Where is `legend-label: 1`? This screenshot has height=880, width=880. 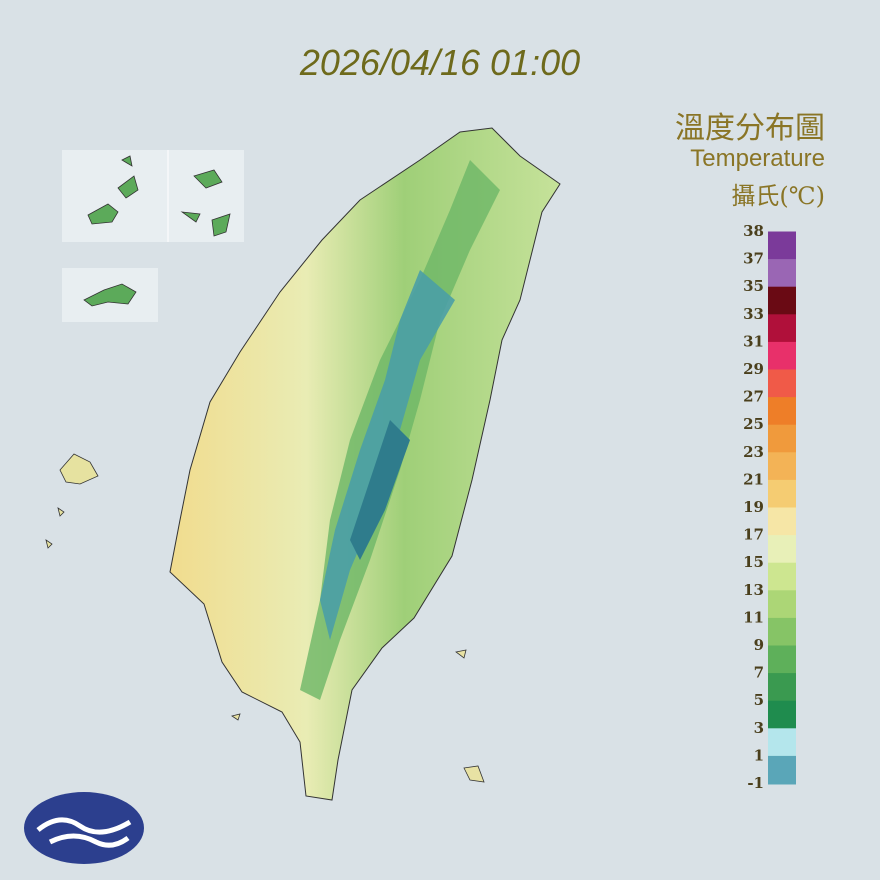 legend-label: 1 is located at coordinates (759, 755).